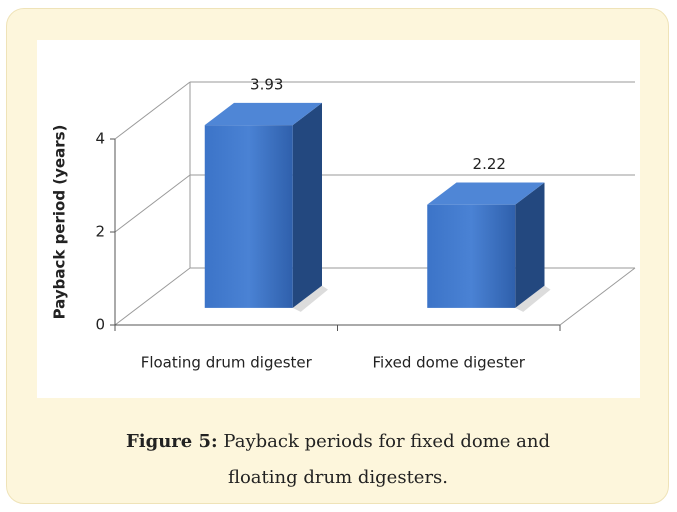  I want to click on x-tick-label: Floating drum digester, so click(227, 363).